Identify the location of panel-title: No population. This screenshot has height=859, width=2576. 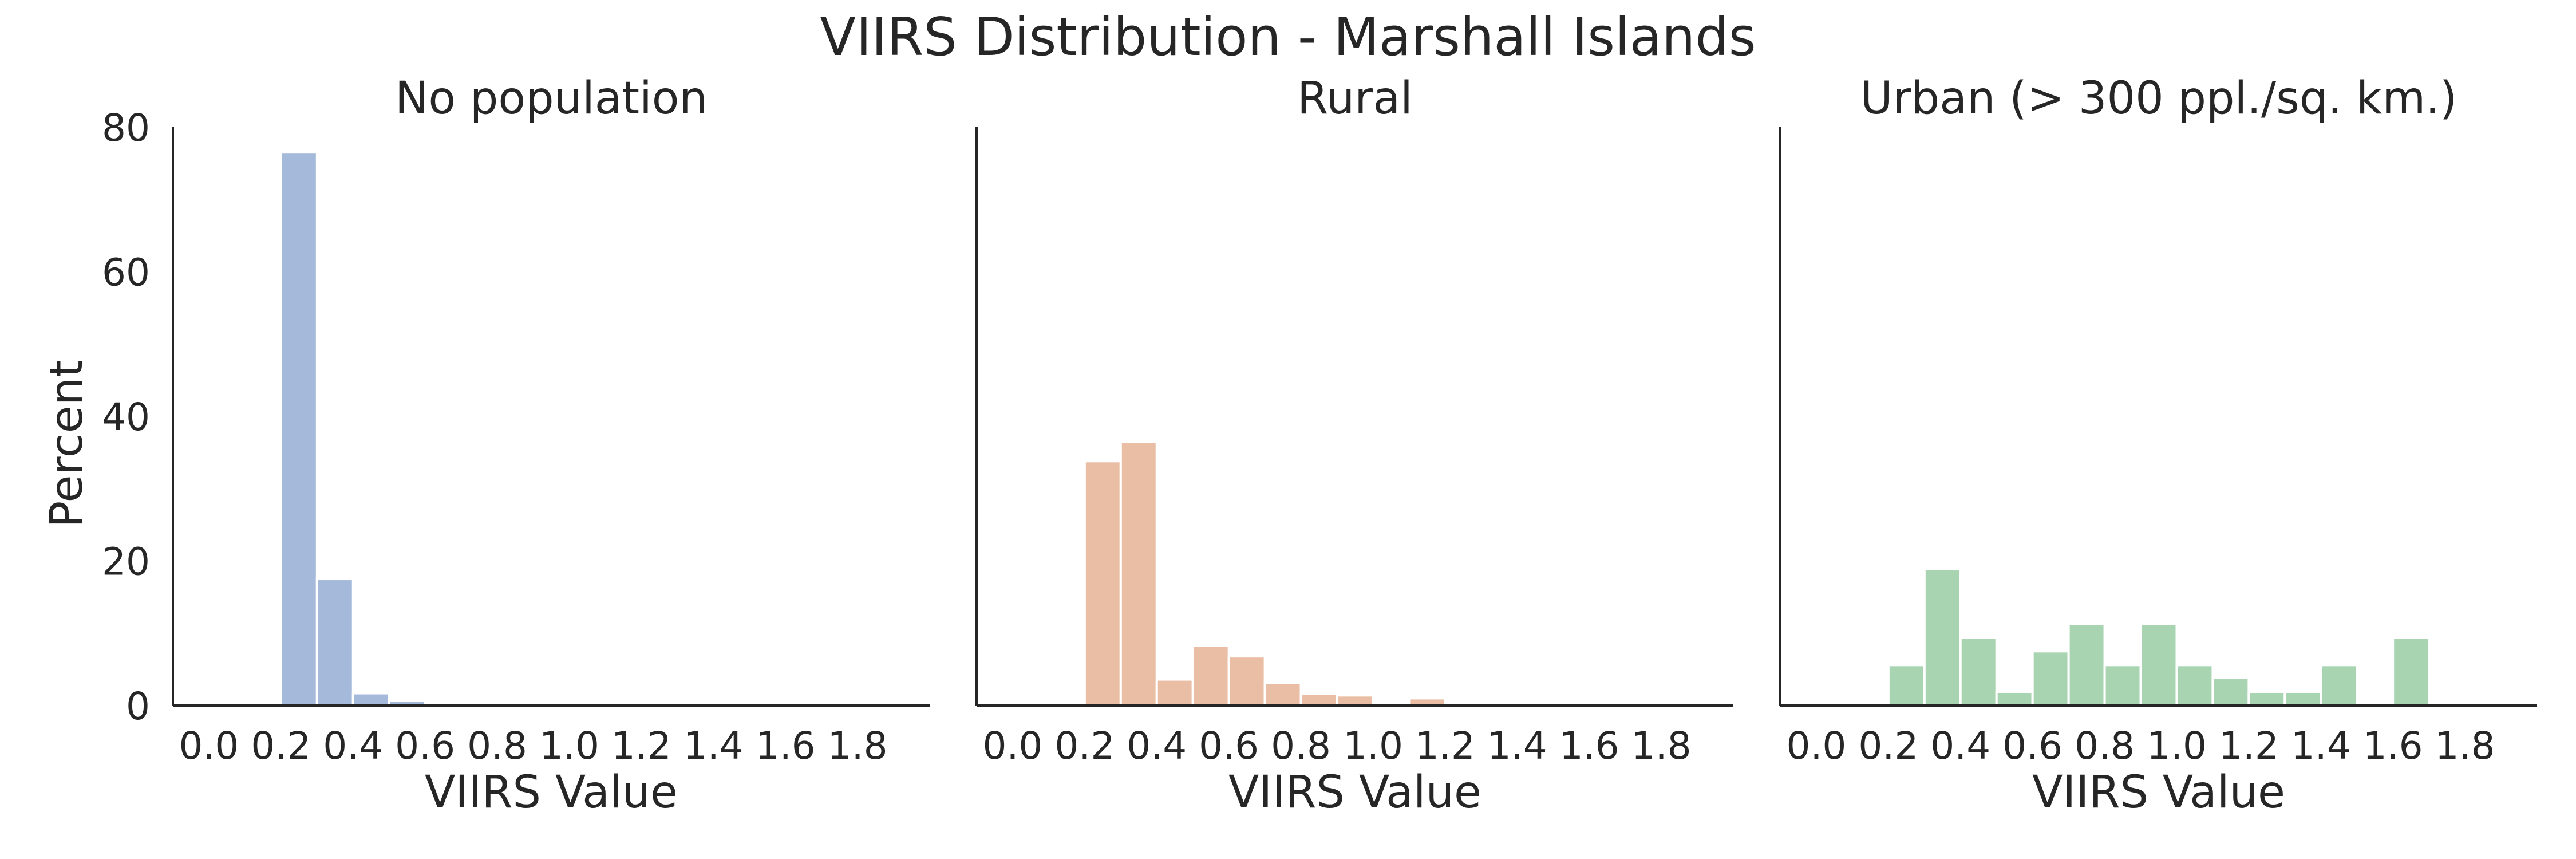
(551, 99).